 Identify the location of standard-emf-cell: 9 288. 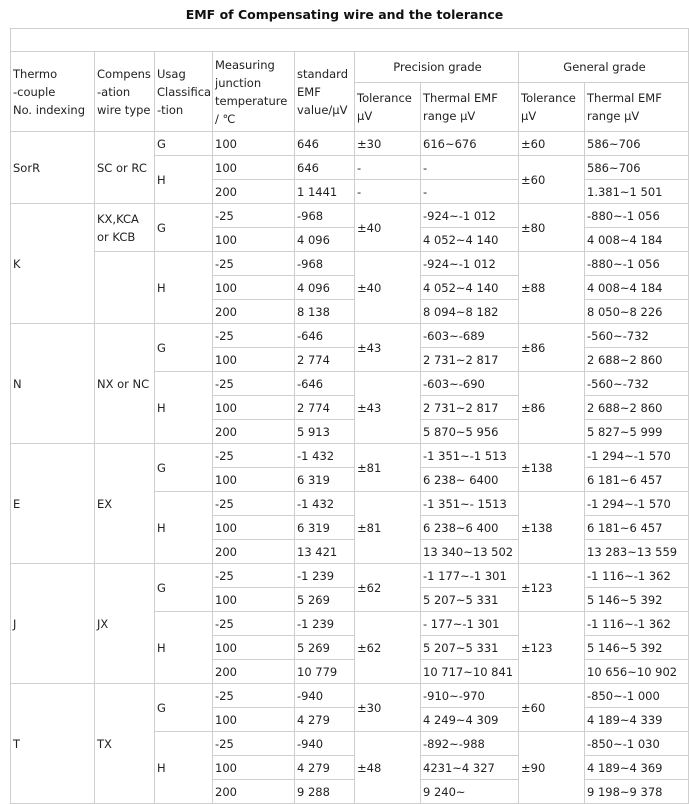
(324, 791).